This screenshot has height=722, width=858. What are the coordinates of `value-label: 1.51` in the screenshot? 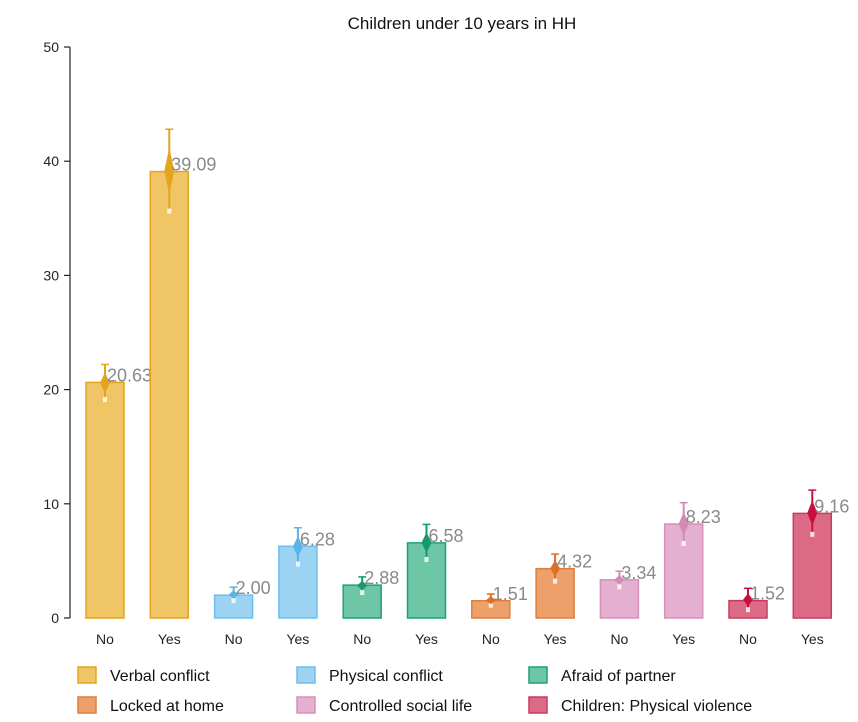 It's located at (510, 594).